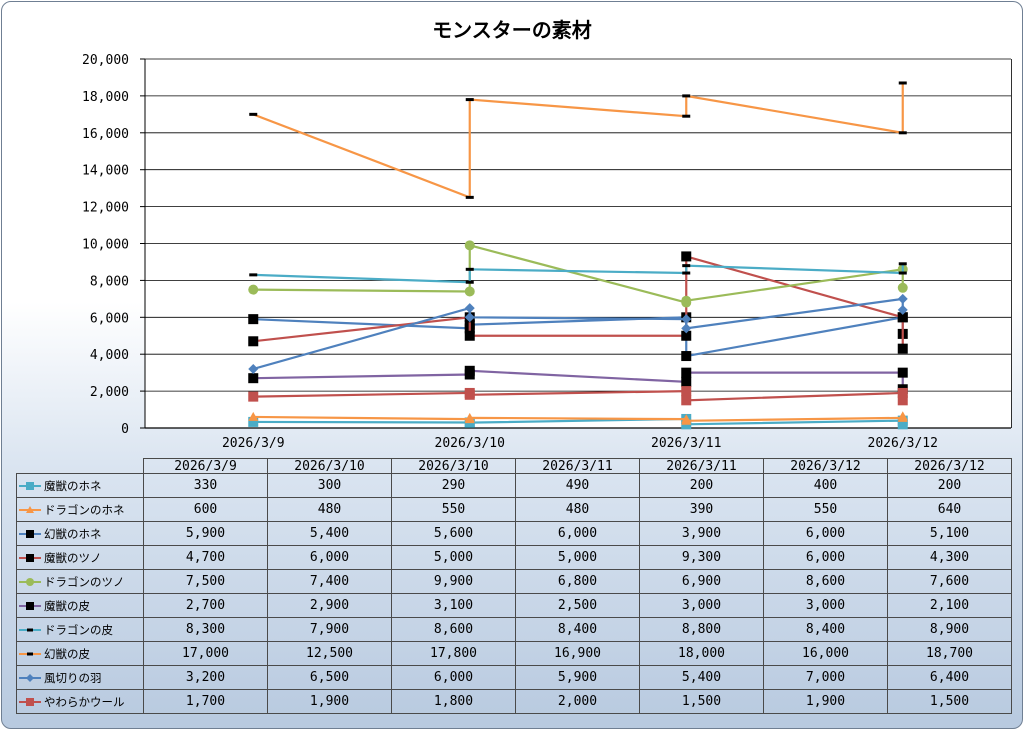  Describe the element at coordinates (84, 701) in the screenshot. I see `legend-label: やわらかウール` at that location.